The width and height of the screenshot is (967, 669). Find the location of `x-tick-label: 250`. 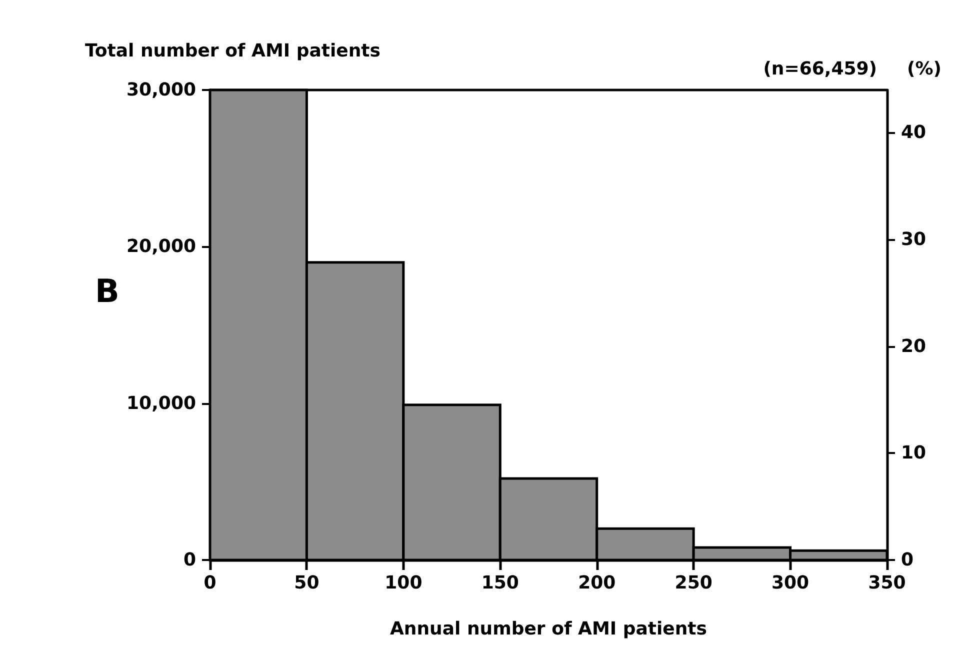

x-tick-label: 250 is located at coordinates (693, 583).